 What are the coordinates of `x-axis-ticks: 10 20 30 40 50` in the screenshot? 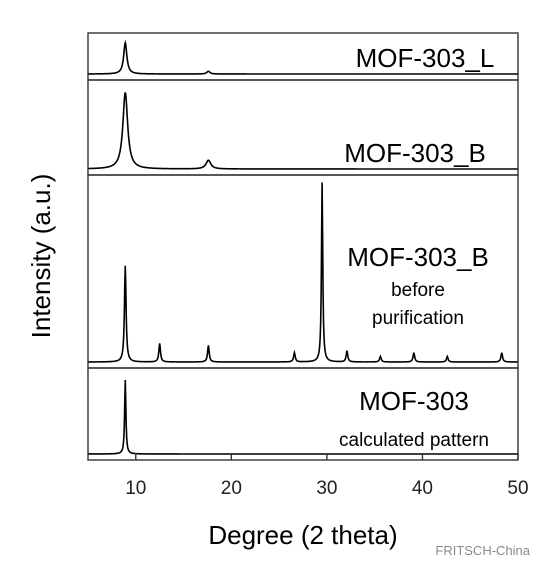 It's located at (327, 476).